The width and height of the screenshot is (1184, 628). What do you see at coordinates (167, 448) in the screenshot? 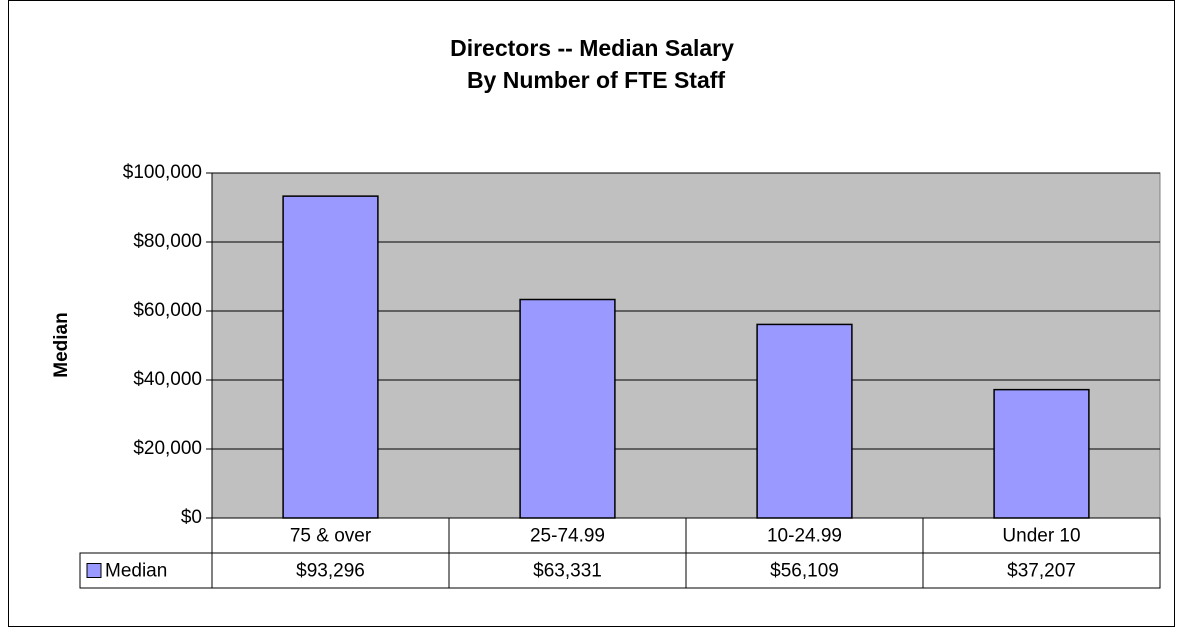
I see `y-tick-label: $20,000` at bounding box center [167, 448].